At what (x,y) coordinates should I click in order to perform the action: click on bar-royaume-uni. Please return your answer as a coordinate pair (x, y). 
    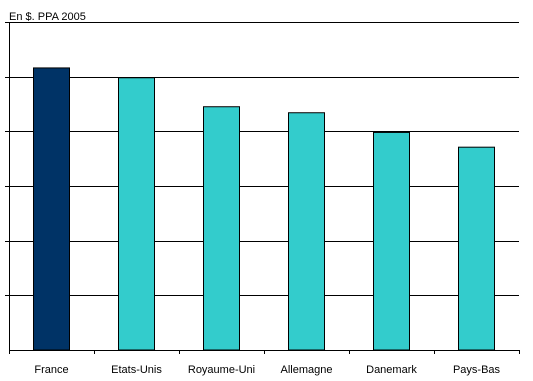
    Looking at the image, I should click on (221, 228).